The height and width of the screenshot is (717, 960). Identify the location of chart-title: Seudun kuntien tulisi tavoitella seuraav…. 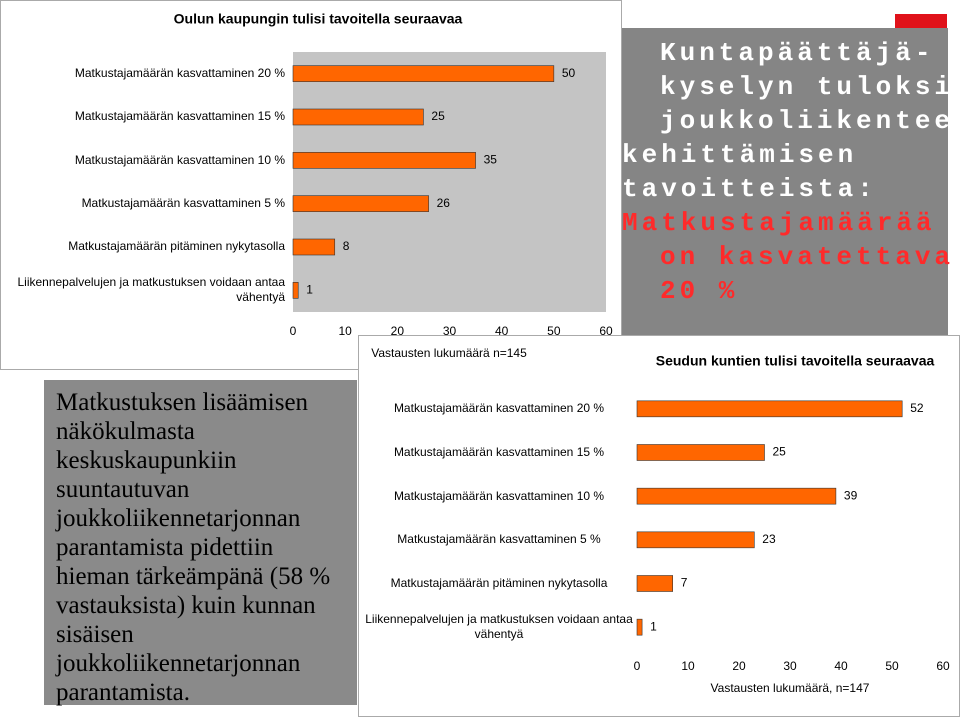
(795, 361).